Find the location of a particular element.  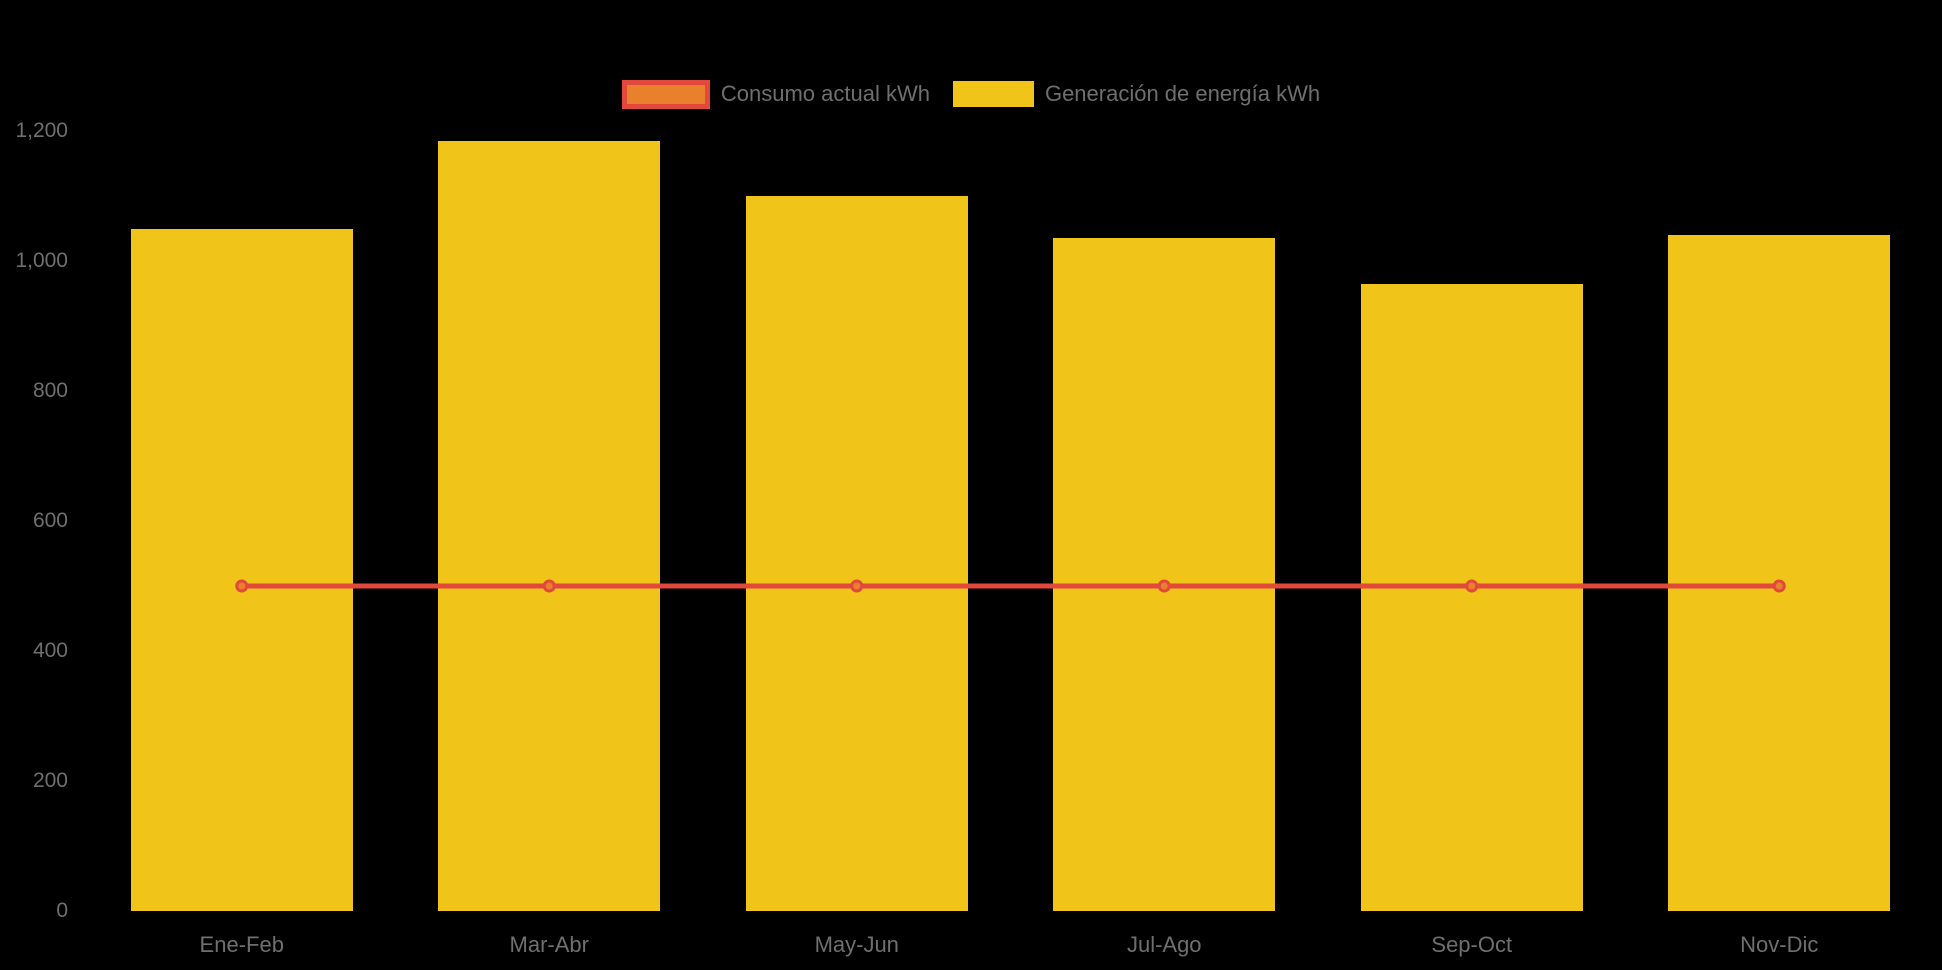

y-tick-label-1-000: 1,000 is located at coordinates (41, 260).